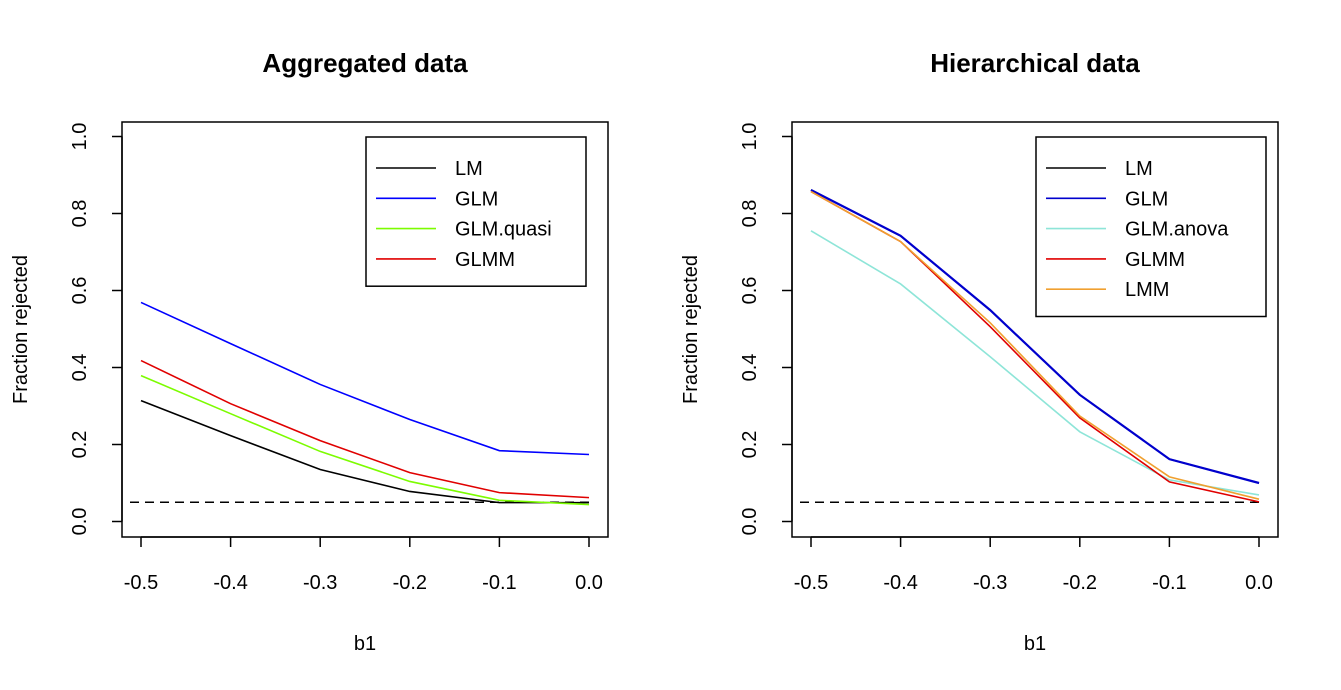 The width and height of the screenshot is (1341, 690). I want to click on chart-title: Aggregated data, so click(365, 63).